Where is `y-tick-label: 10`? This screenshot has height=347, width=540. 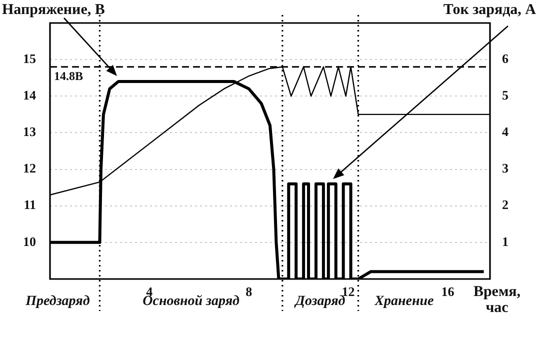 y-tick-label: 10 is located at coordinates (29, 241).